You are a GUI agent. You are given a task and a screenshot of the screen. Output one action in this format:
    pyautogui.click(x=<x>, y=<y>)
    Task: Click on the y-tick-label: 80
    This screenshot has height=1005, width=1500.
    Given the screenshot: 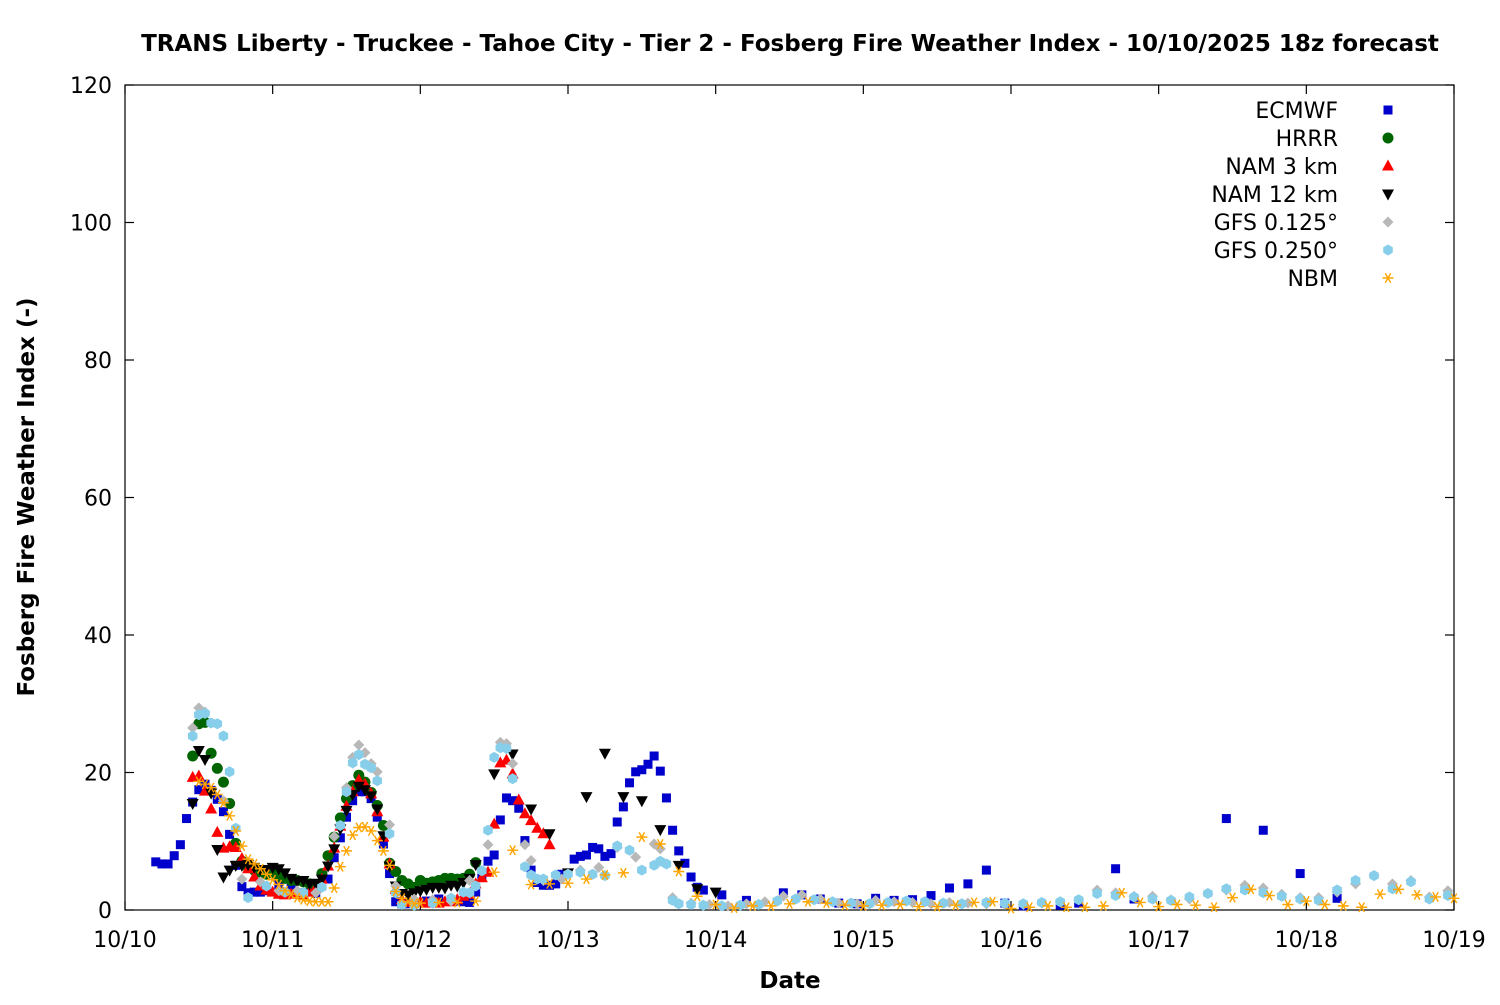 What is the action you would take?
    pyautogui.click(x=98, y=361)
    